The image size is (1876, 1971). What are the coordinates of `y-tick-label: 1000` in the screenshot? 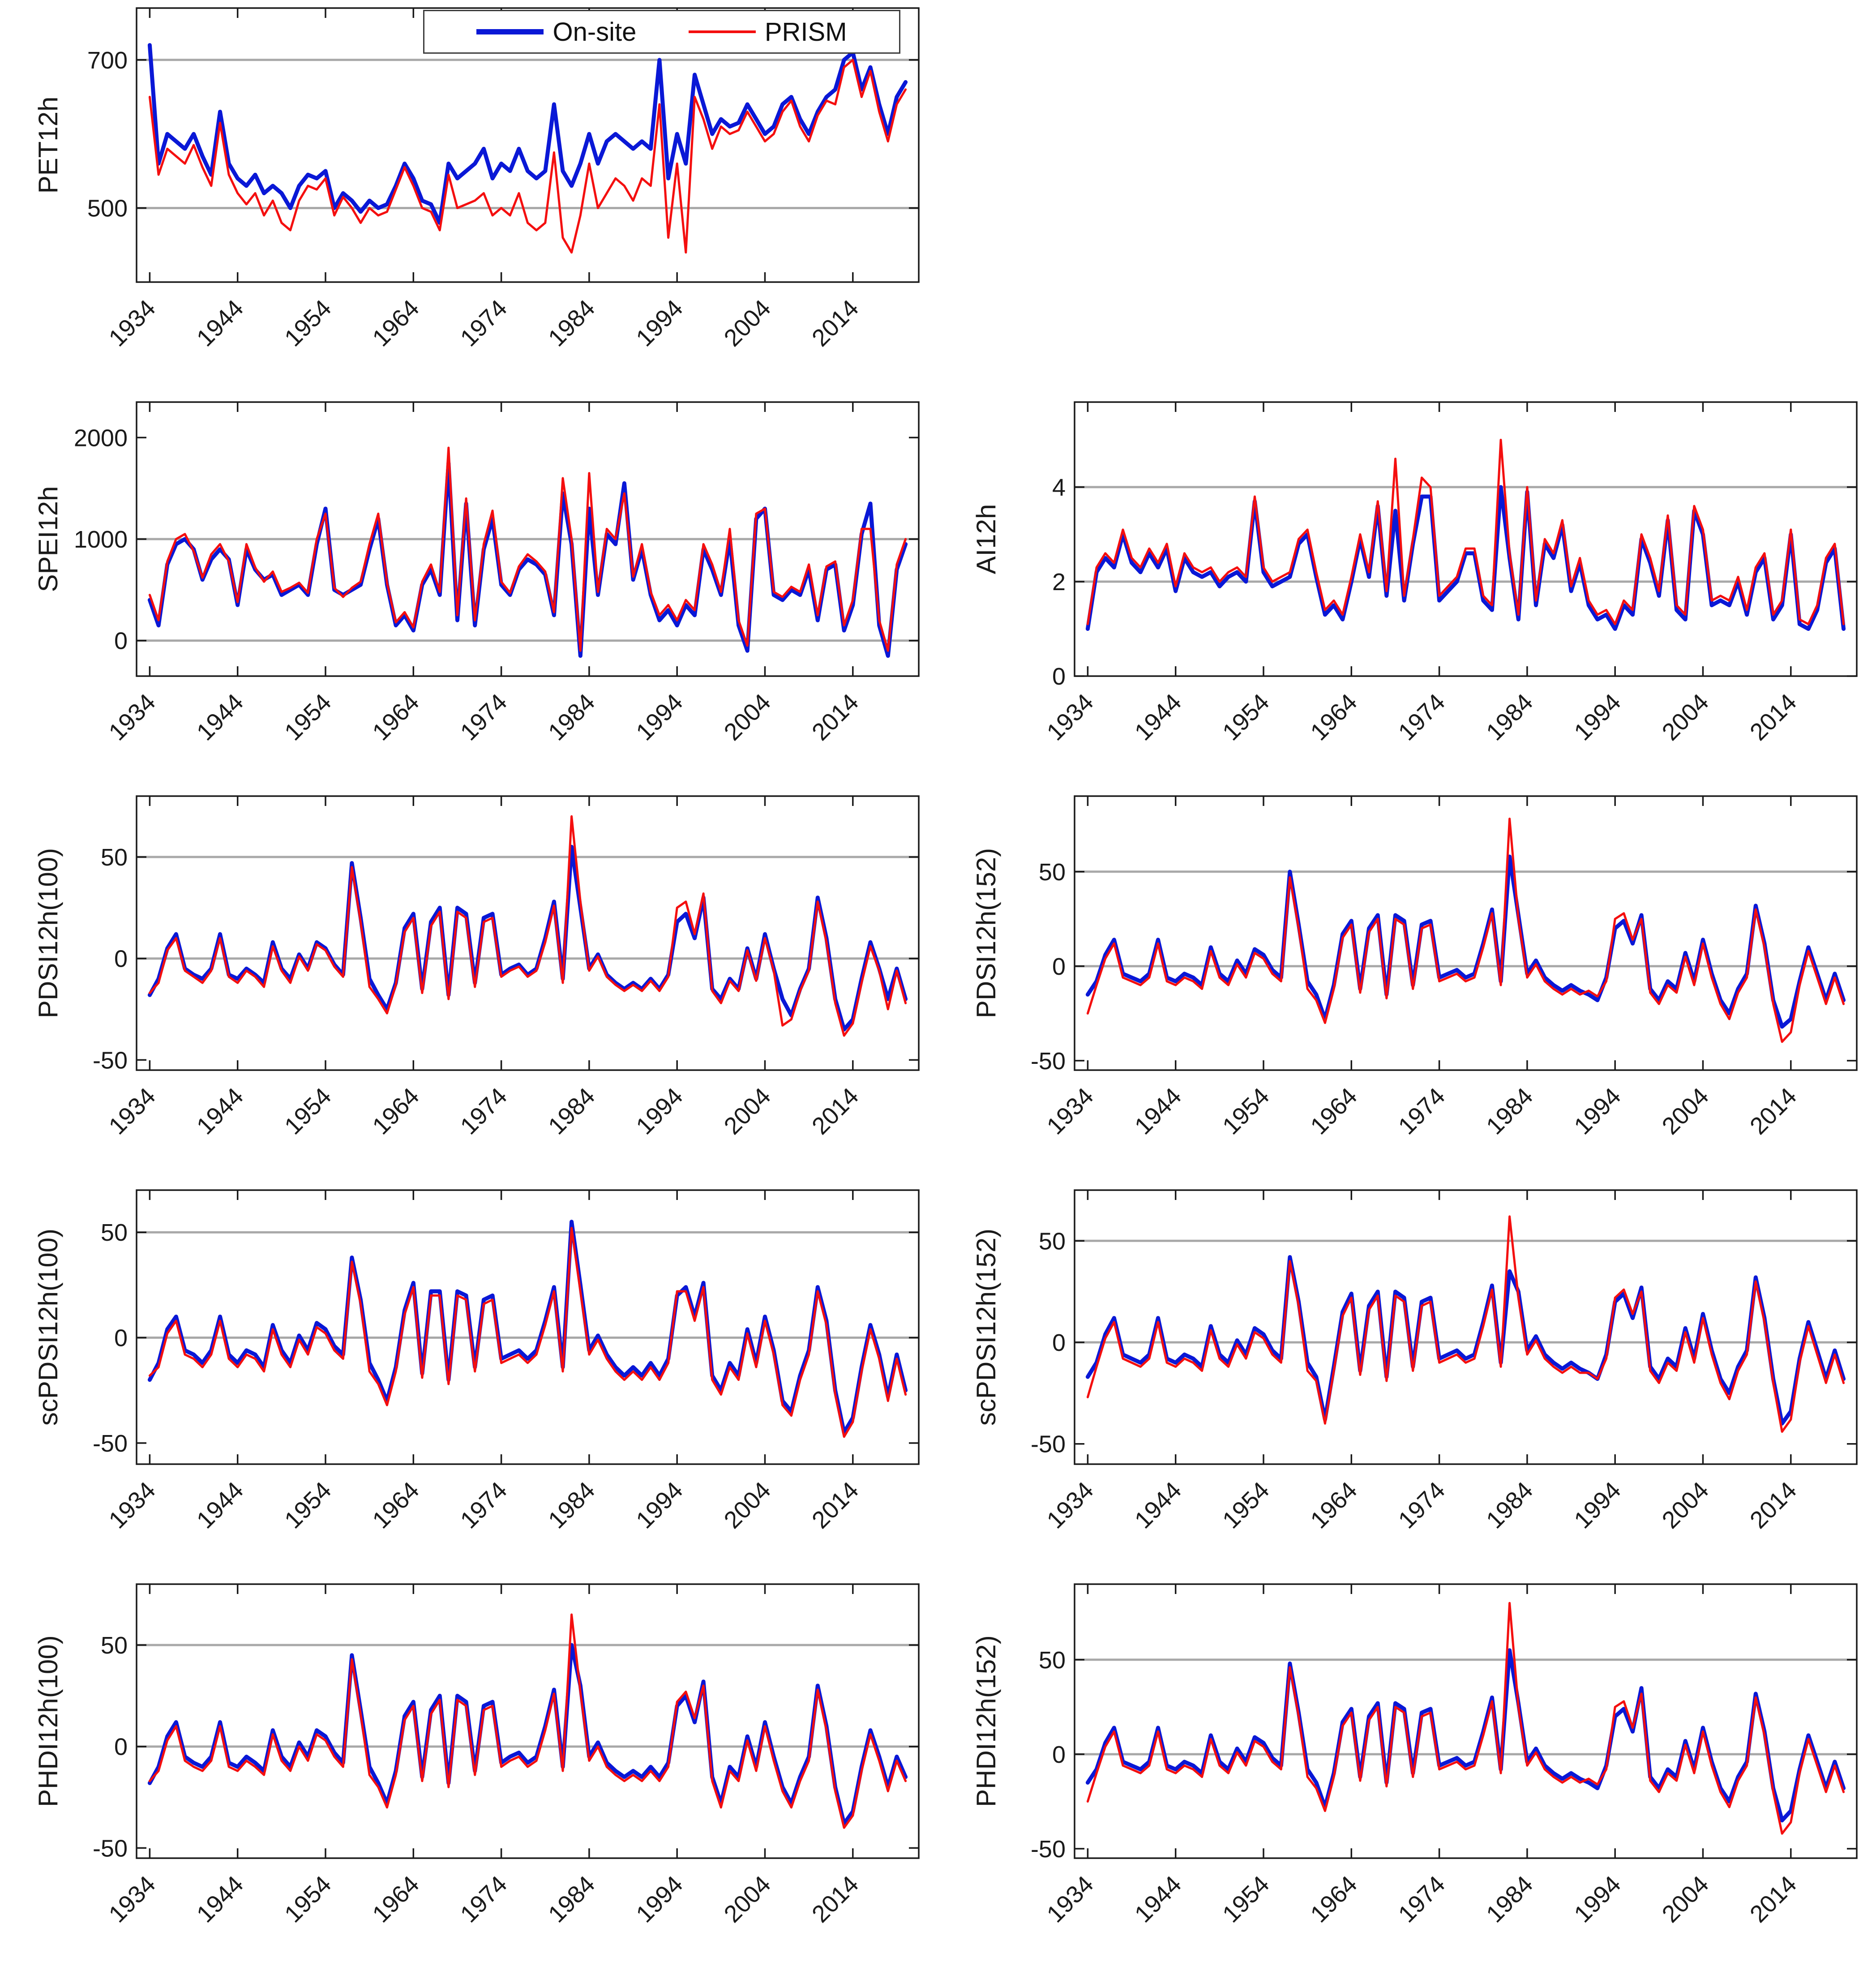 It's located at (101, 539).